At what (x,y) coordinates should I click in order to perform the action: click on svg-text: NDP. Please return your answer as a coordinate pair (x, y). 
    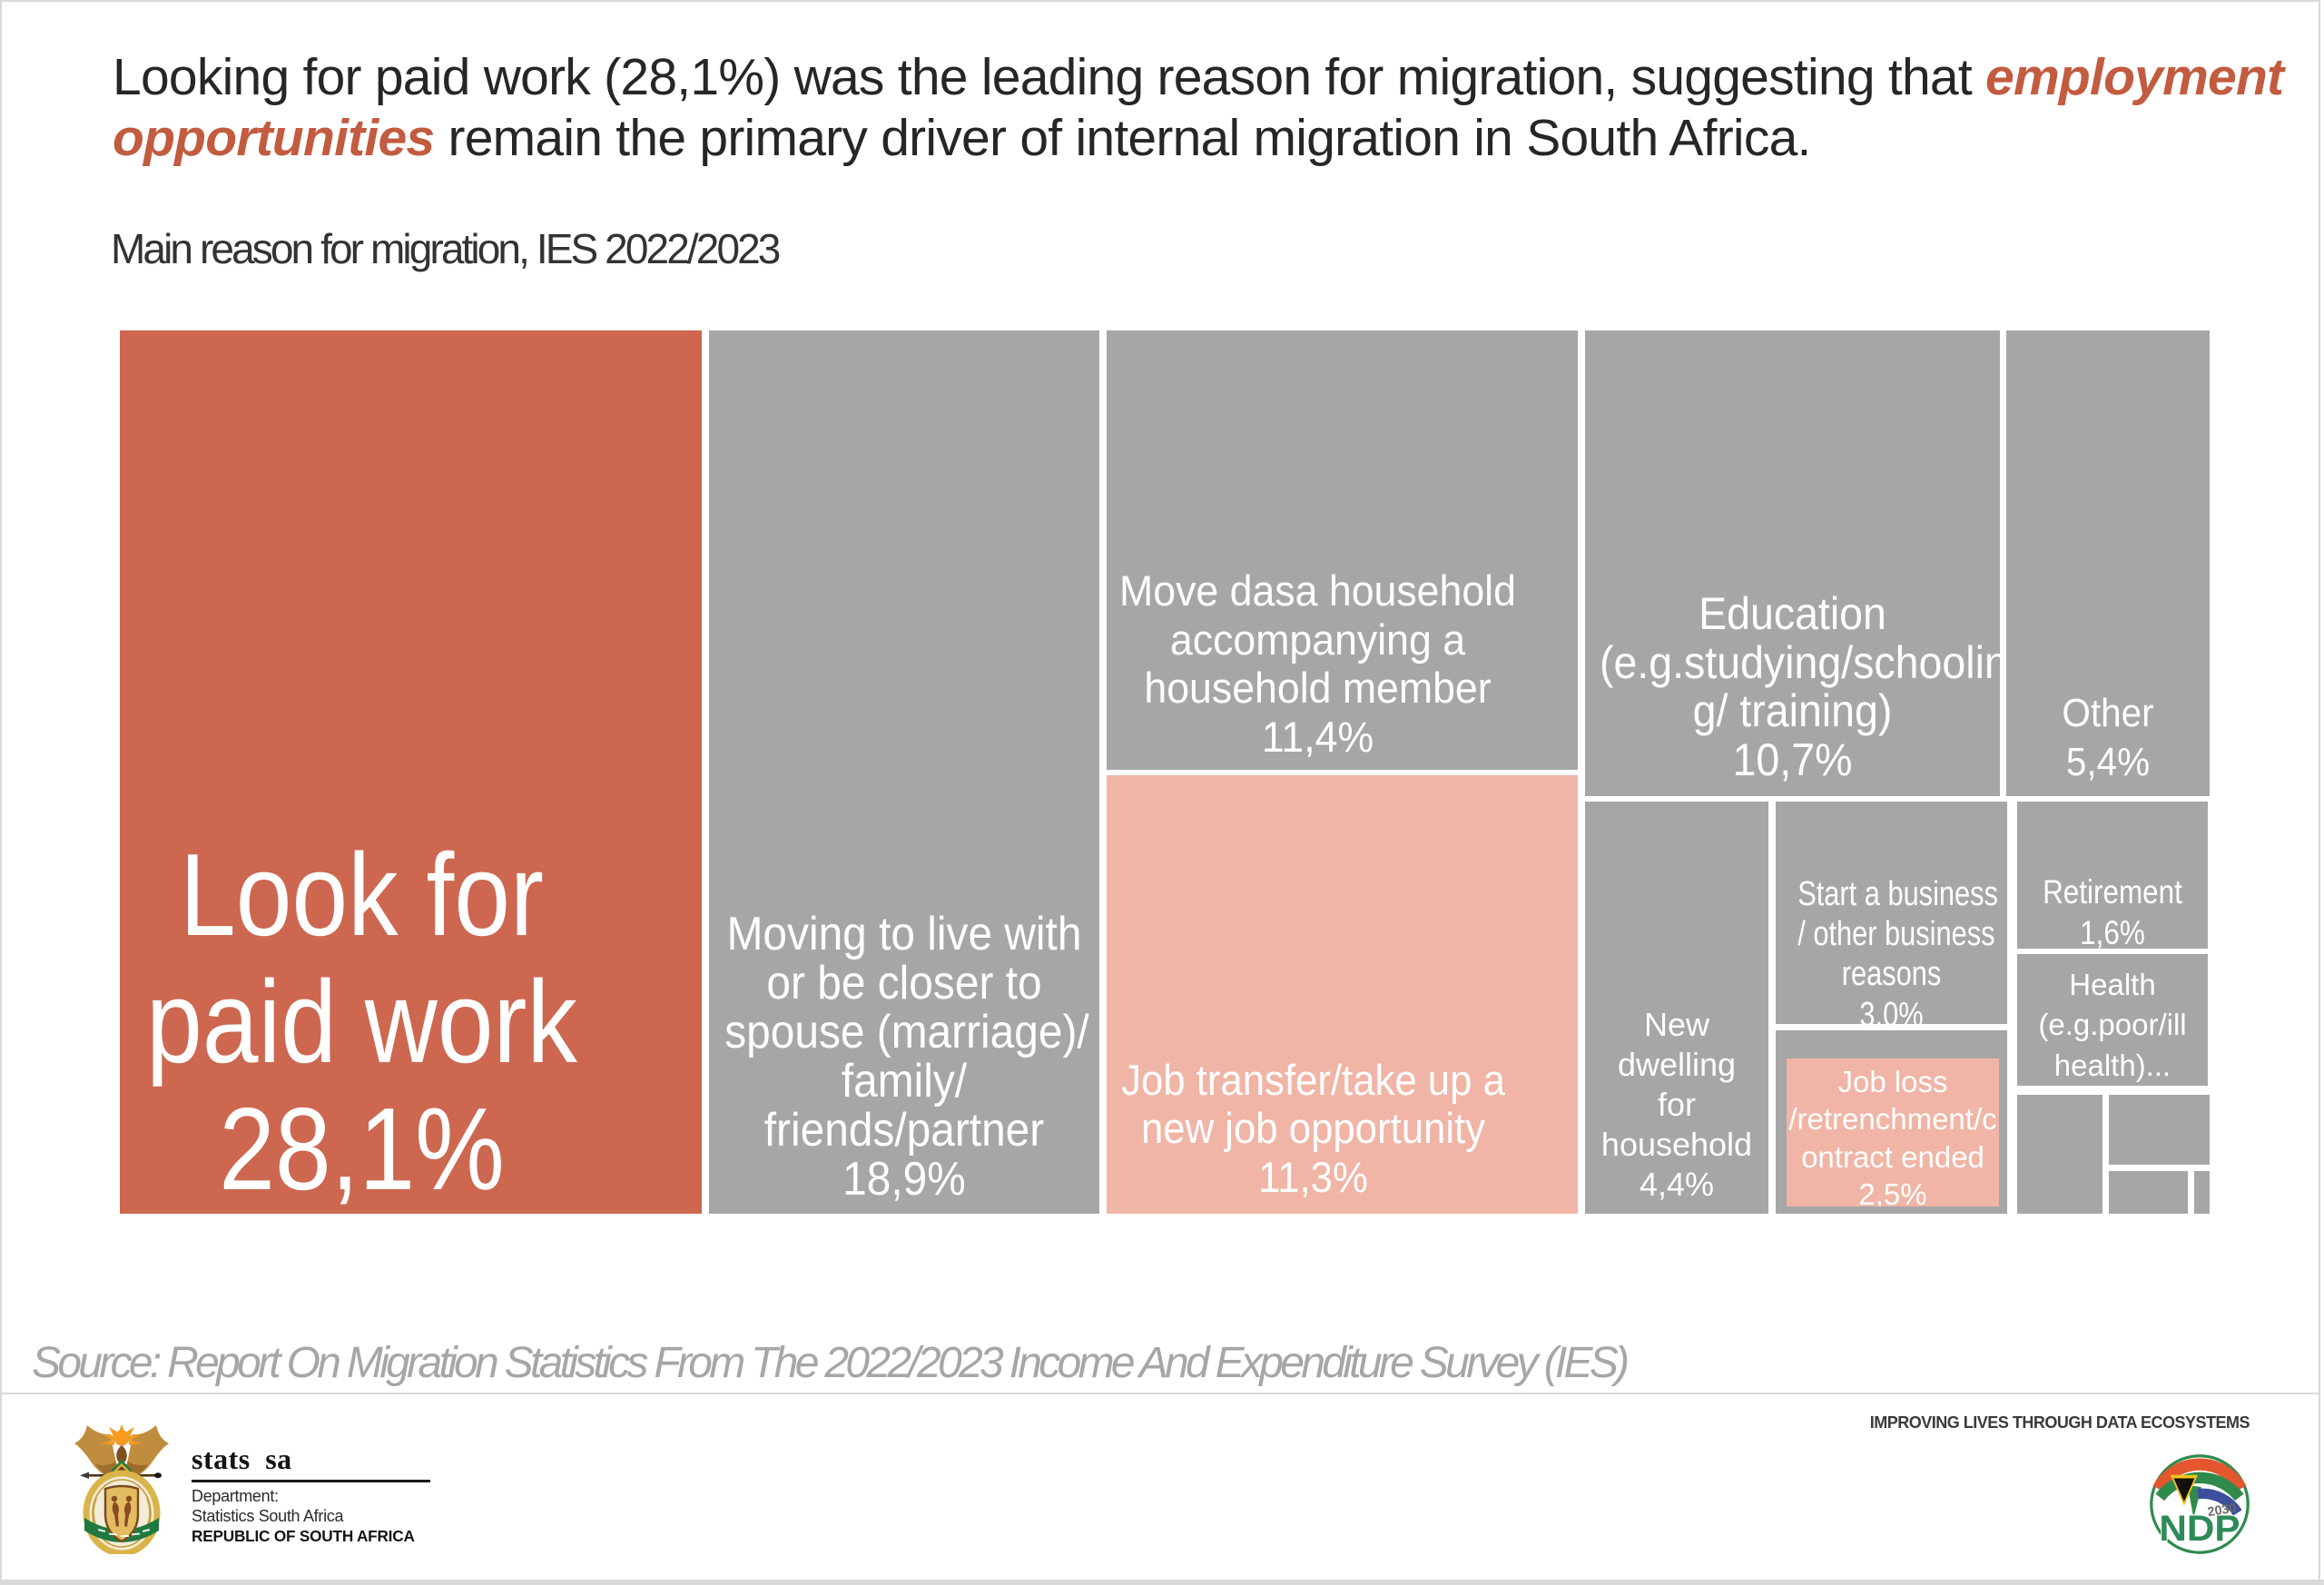
    Looking at the image, I should click on (2199, 1529).